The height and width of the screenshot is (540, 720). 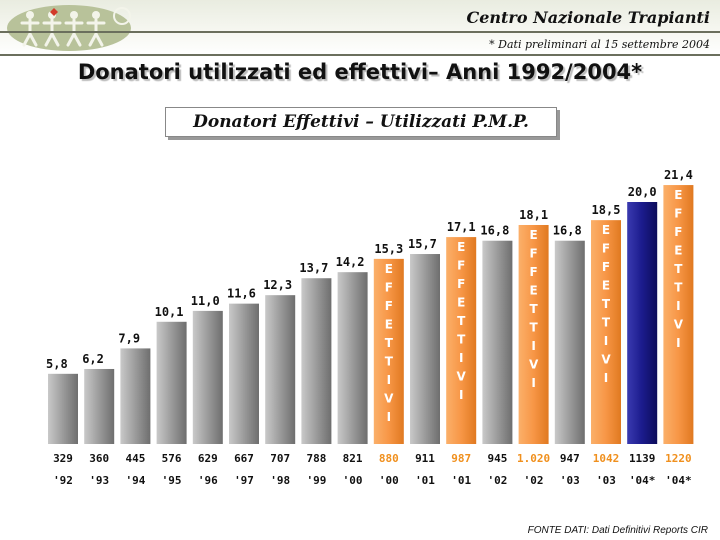 What do you see at coordinates (642, 480) in the screenshot?
I see `year-label: '04*` at bounding box center [642, 480].